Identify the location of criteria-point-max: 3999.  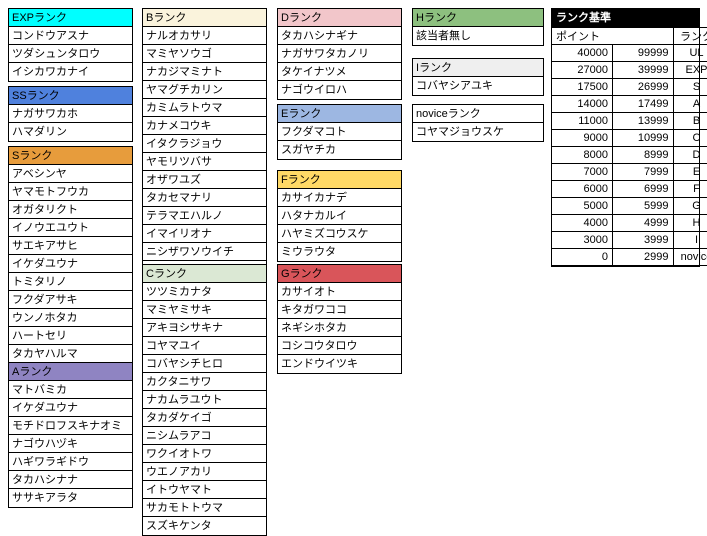
(643, 240).